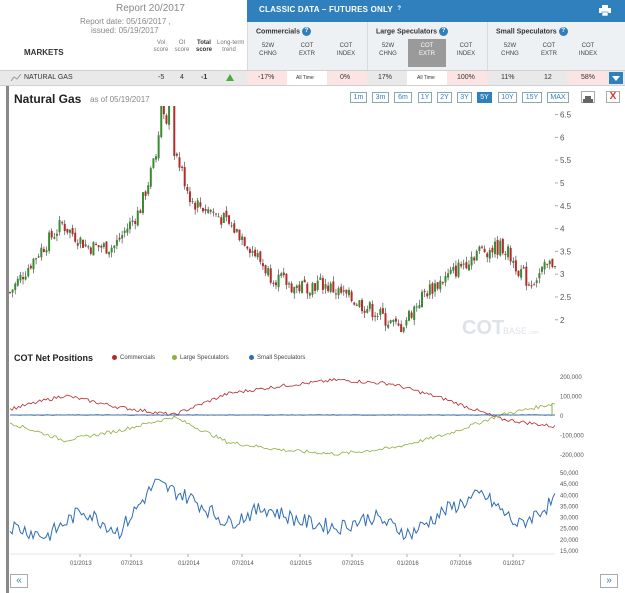 The height and width of the screenshot is (593, 625). I want to click on legend-dot-small, so click(251, 357).